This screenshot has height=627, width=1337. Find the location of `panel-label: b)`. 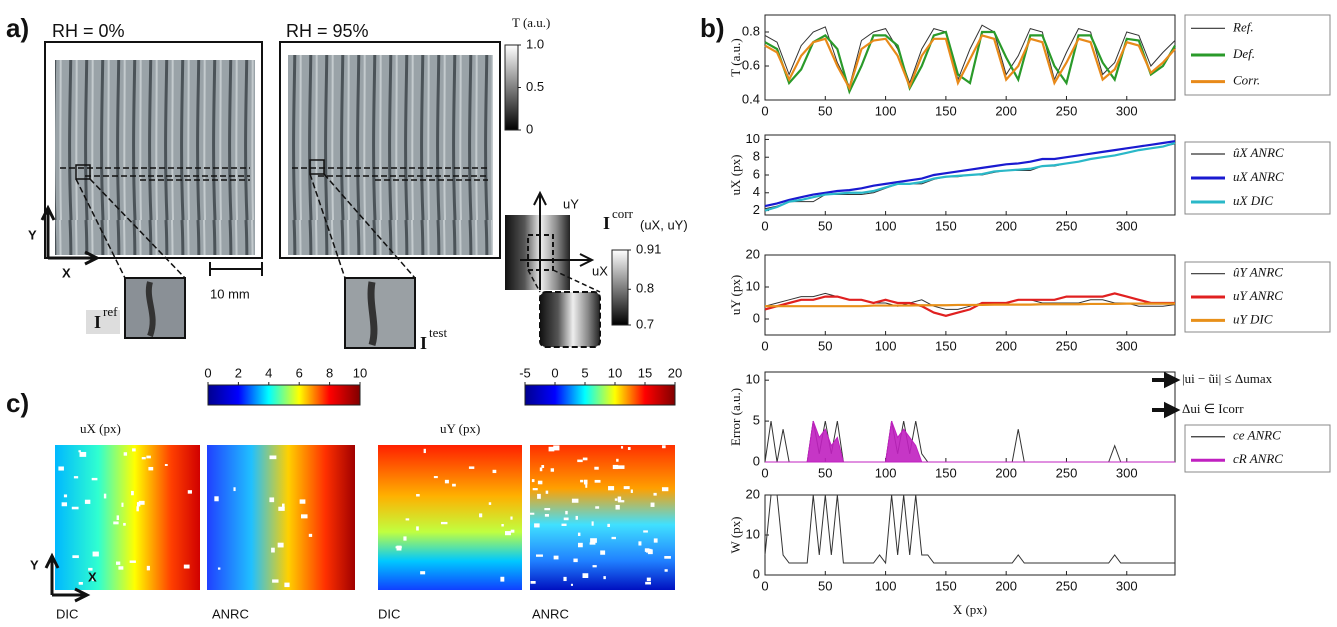

panel-label: b) is located at coordinates (712, 28).